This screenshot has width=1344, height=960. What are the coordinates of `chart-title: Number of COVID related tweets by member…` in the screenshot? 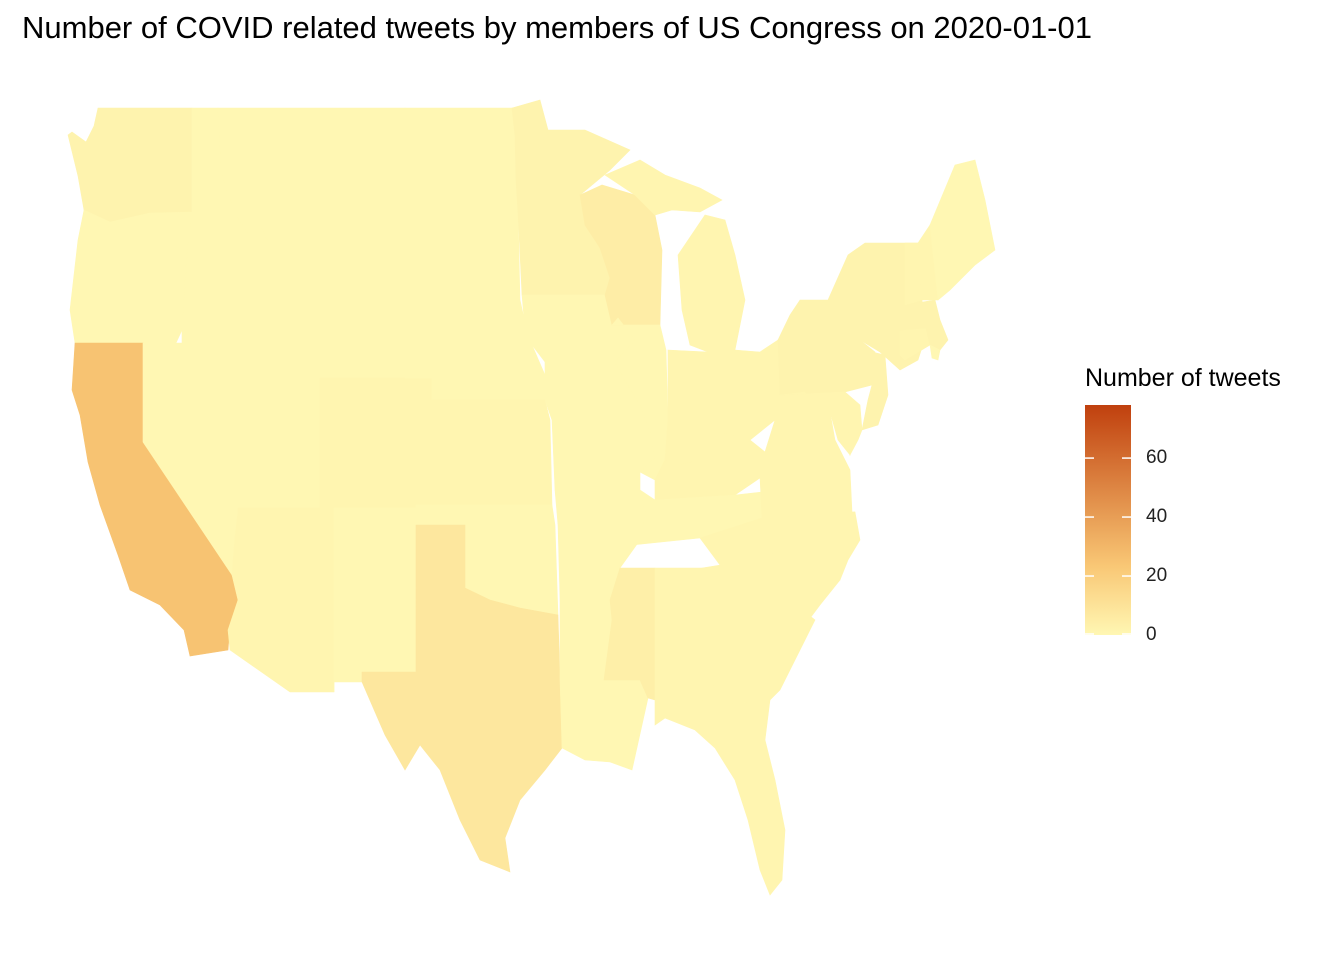 It's located at (557, 27).